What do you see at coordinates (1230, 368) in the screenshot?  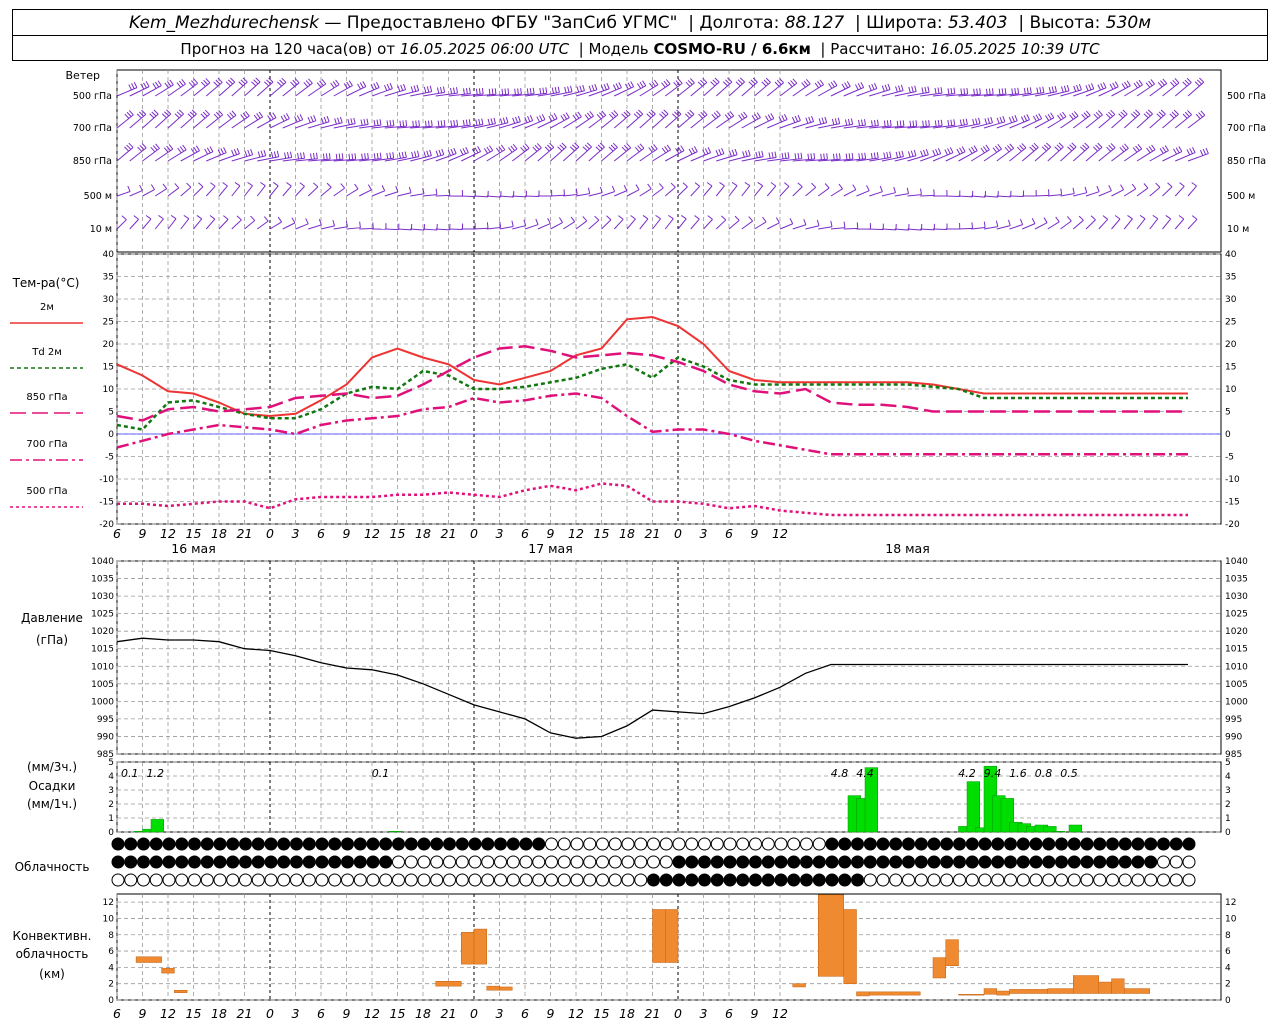 I see `temp-tick-right: 15` at bounding box center [1230, 368].